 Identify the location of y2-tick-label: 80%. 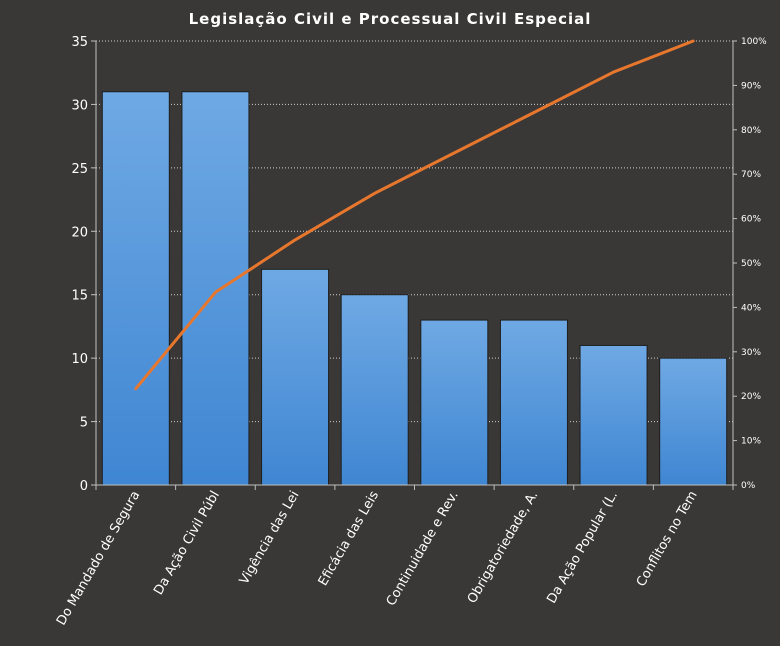
(751, 131).